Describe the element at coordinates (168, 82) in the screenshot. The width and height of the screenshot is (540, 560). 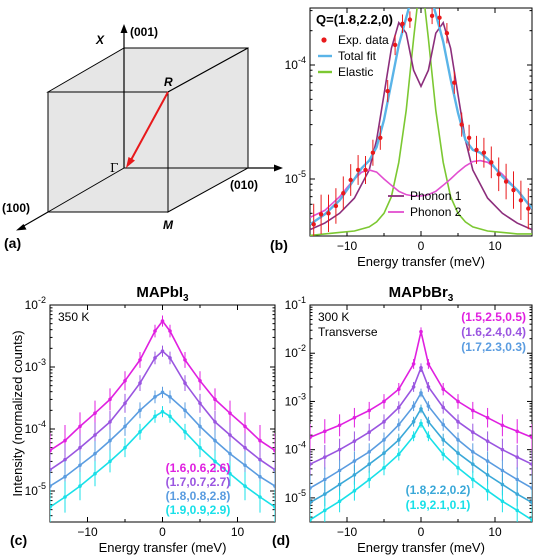
I see `corner-r-label: R` at that location.